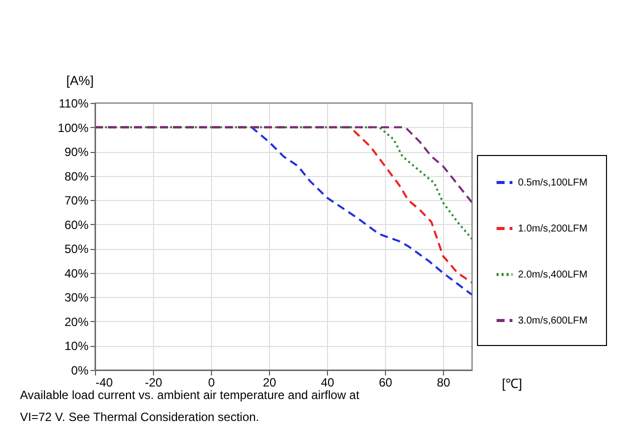 The image size is (623, 442). I want to click on y-tick-label: 90%, so click(76, 152).